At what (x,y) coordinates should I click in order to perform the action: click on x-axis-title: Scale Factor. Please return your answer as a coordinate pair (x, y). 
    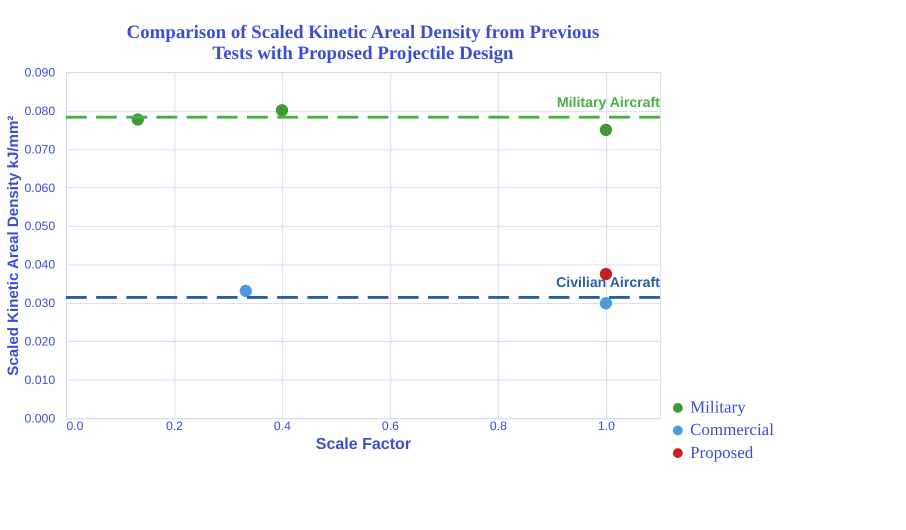
    Looking at the image, I should click on (364, 443).